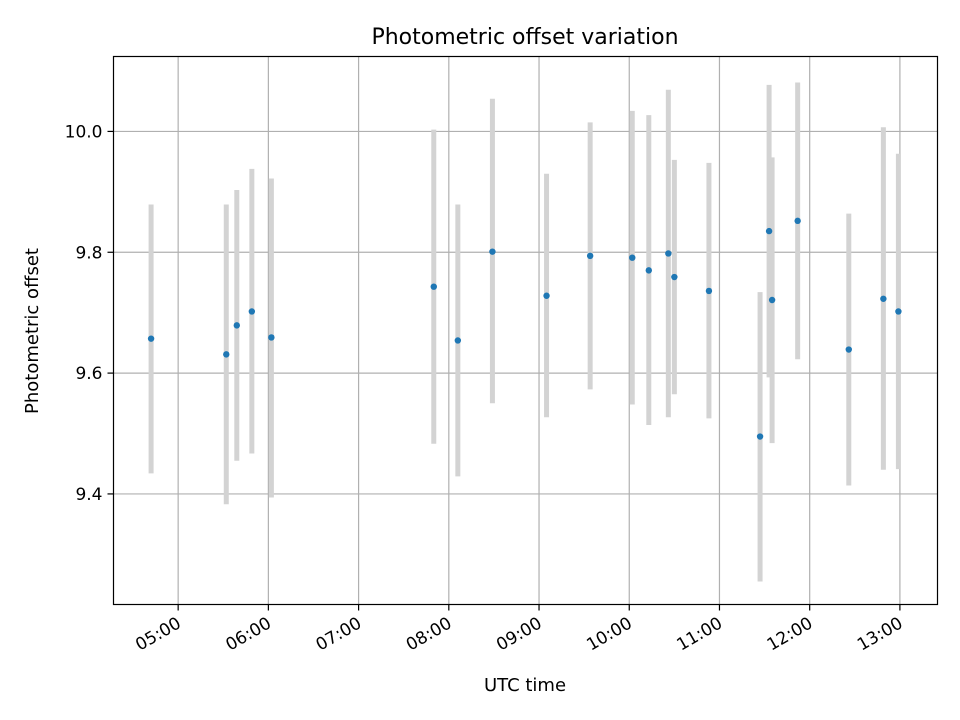 The width and height of the screenshot is (960, 720). What do you see at coordinates (88, 495) in the screenshot?
I see `y-tick-label: 9.4` at bounding box center [88, 495].